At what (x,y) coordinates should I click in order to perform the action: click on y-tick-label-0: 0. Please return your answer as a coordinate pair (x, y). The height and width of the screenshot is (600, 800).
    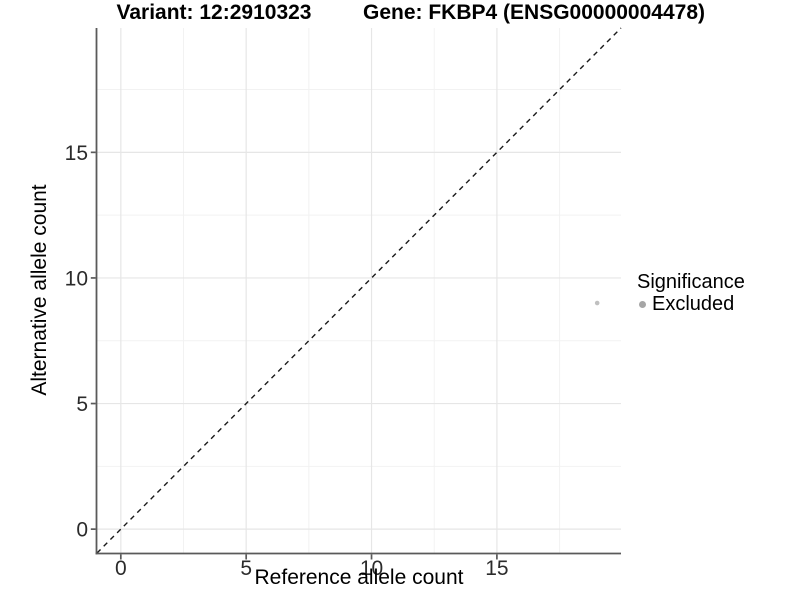
    Looking at the image, I should click on (82, 530).